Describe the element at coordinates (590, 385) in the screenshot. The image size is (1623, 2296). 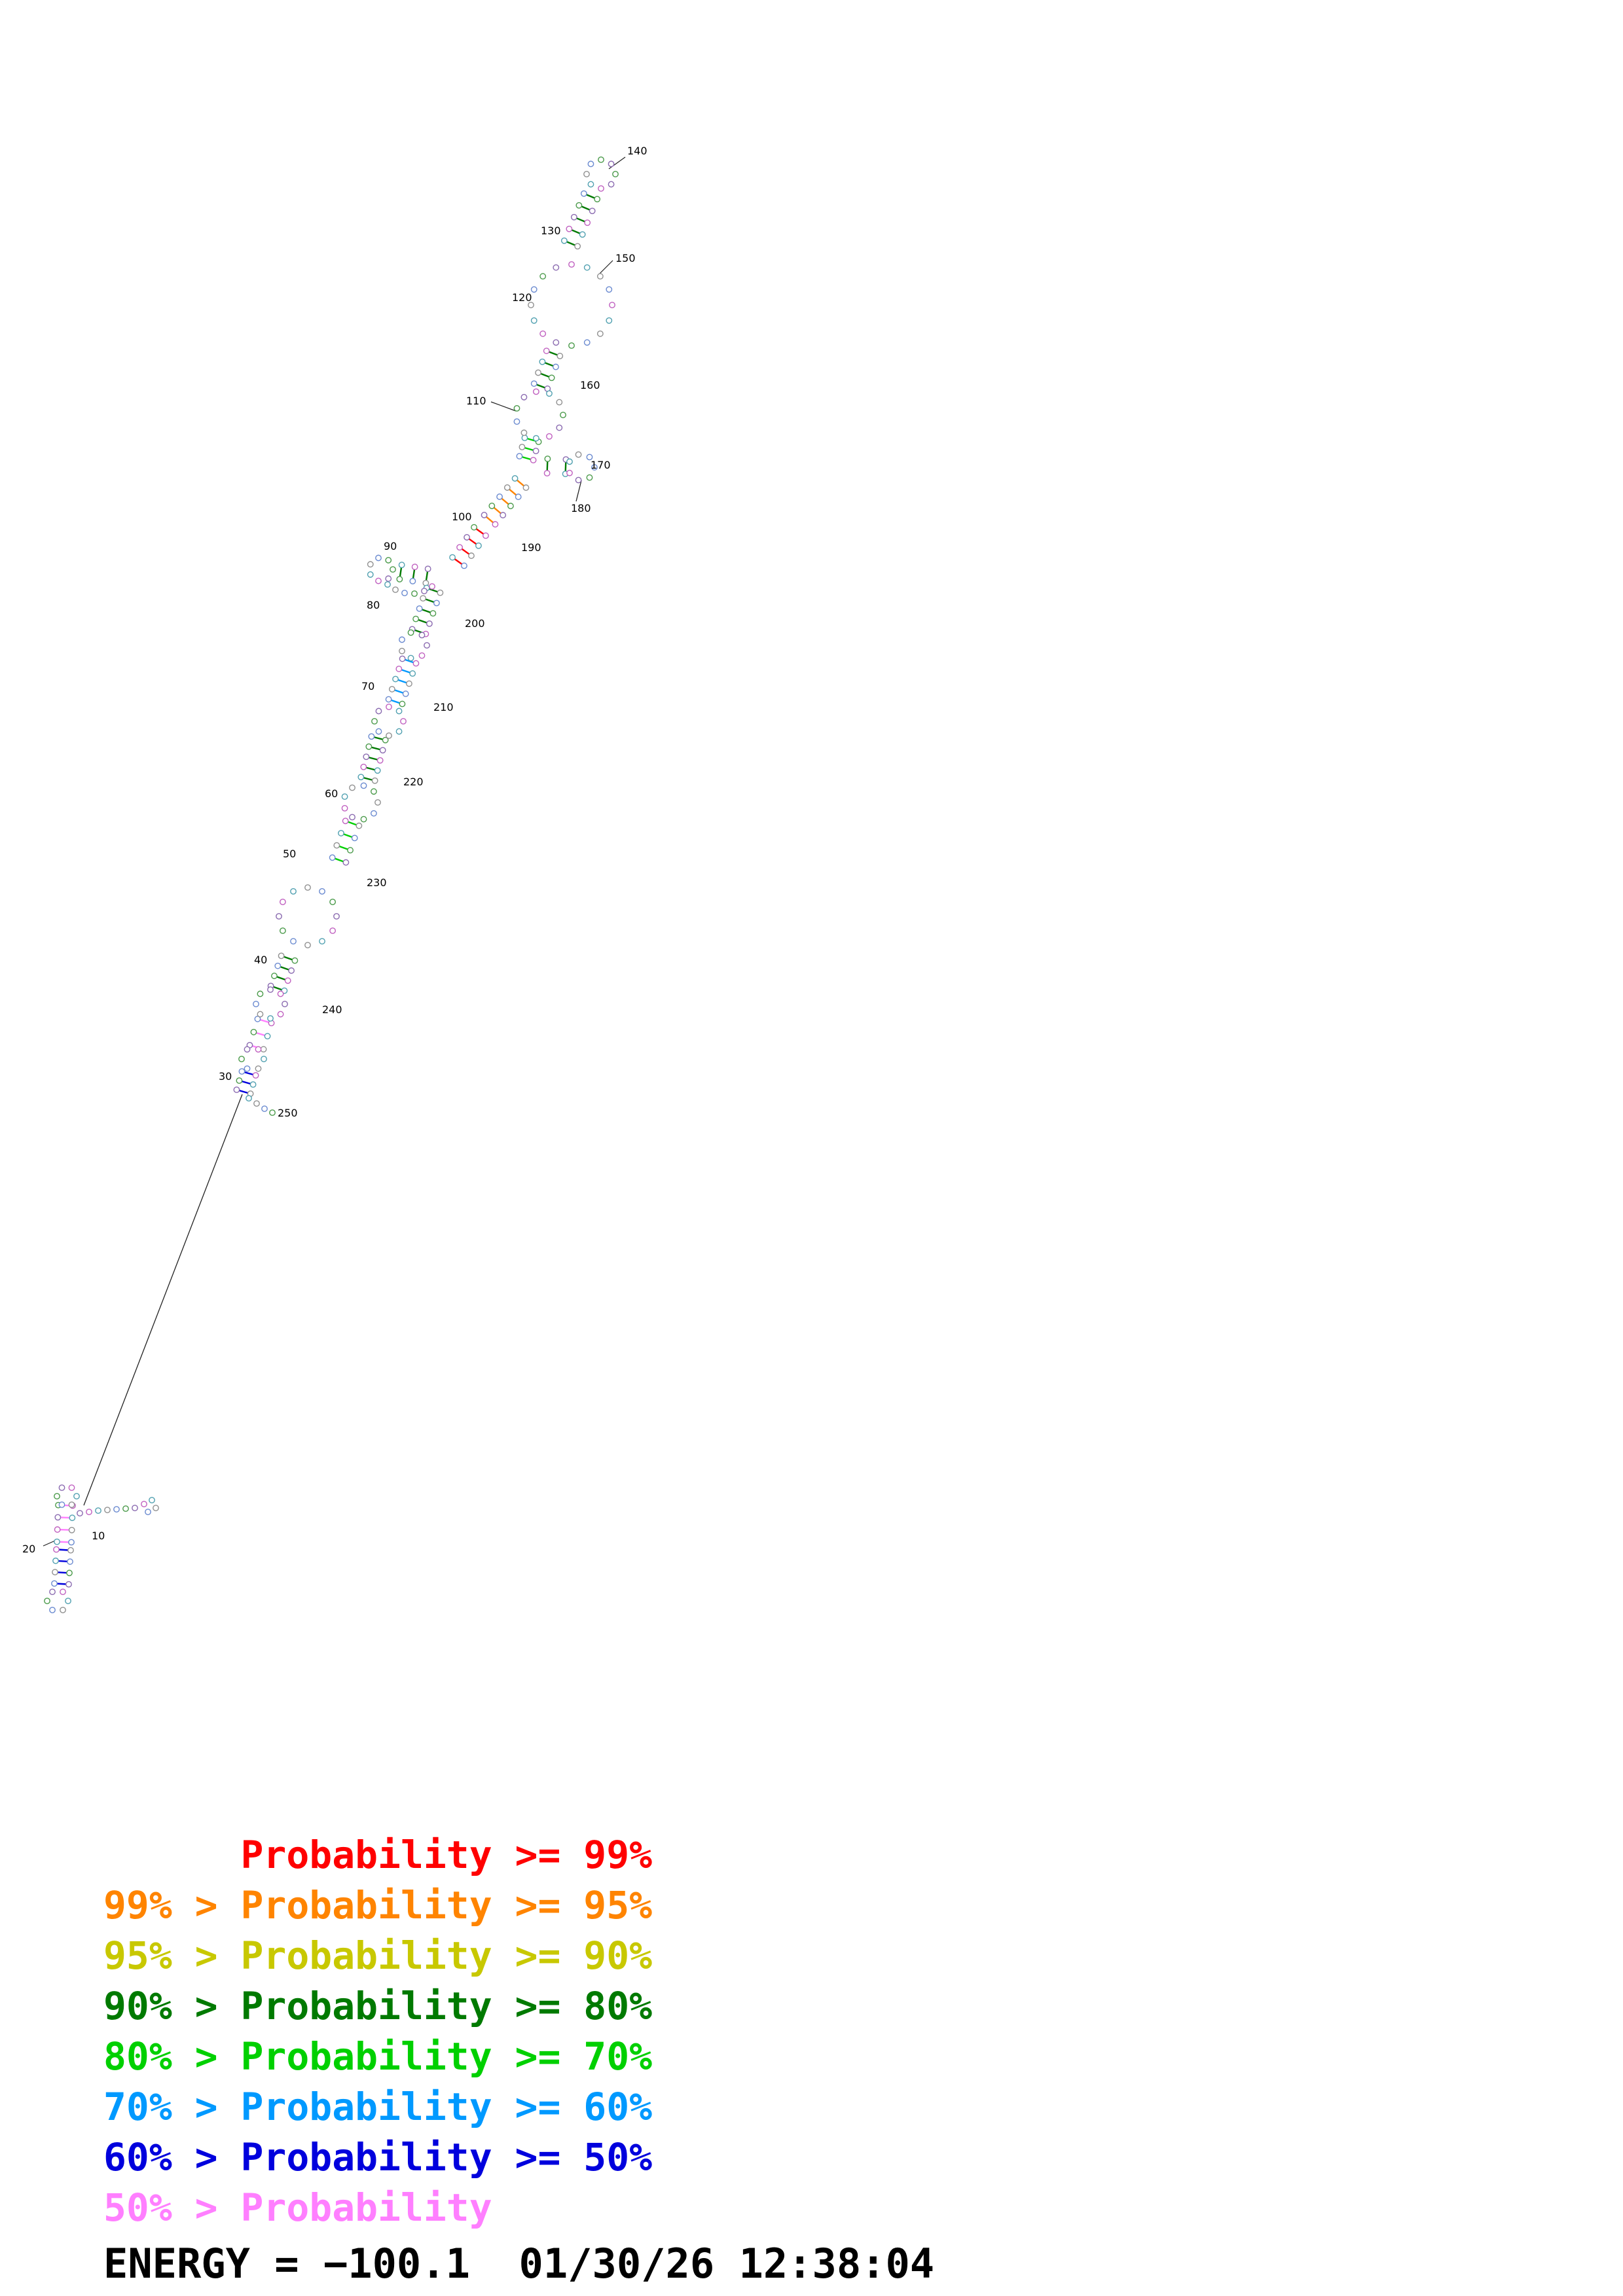
I see `svg-text: 160` at that location.